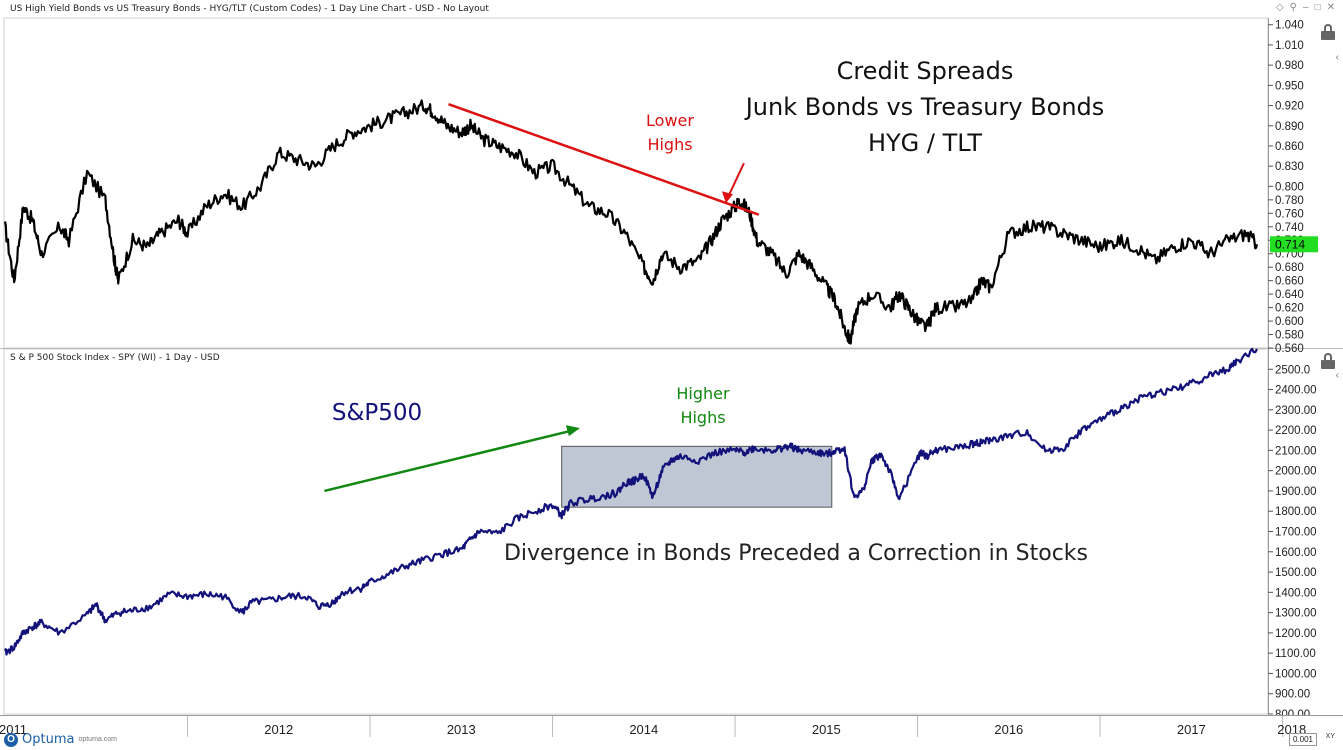 This screenshot has height=750, width=1343. What do you see at coordinates (736, 180) in the screenshot?
I see `lower-highs-arrow` at bounding box center [736, 180].